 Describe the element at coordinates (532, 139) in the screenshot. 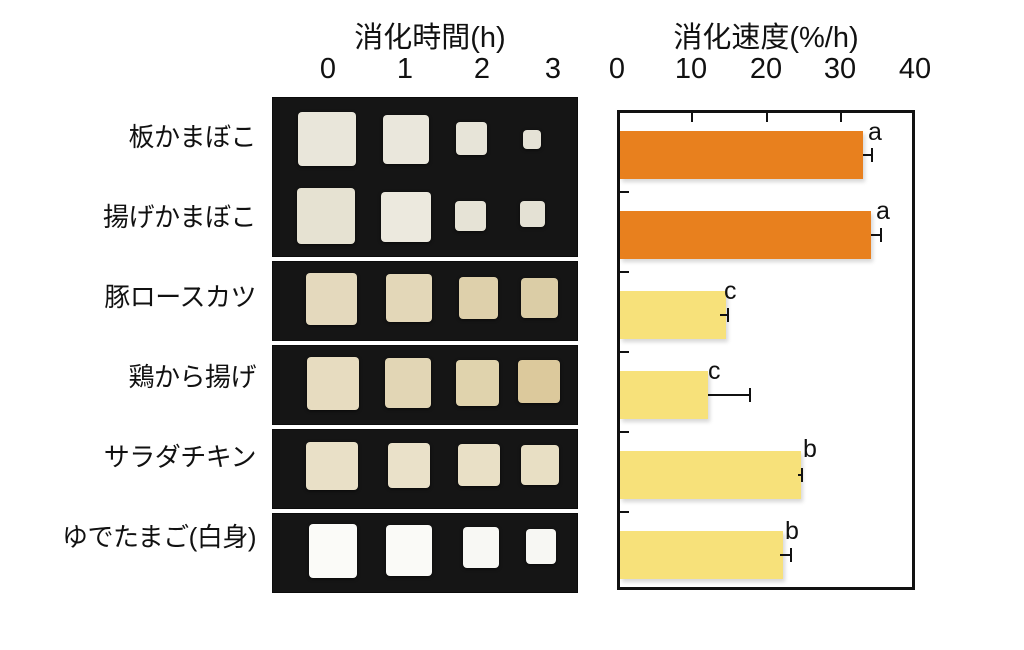

I see `specimen-ita-3h` at that location.